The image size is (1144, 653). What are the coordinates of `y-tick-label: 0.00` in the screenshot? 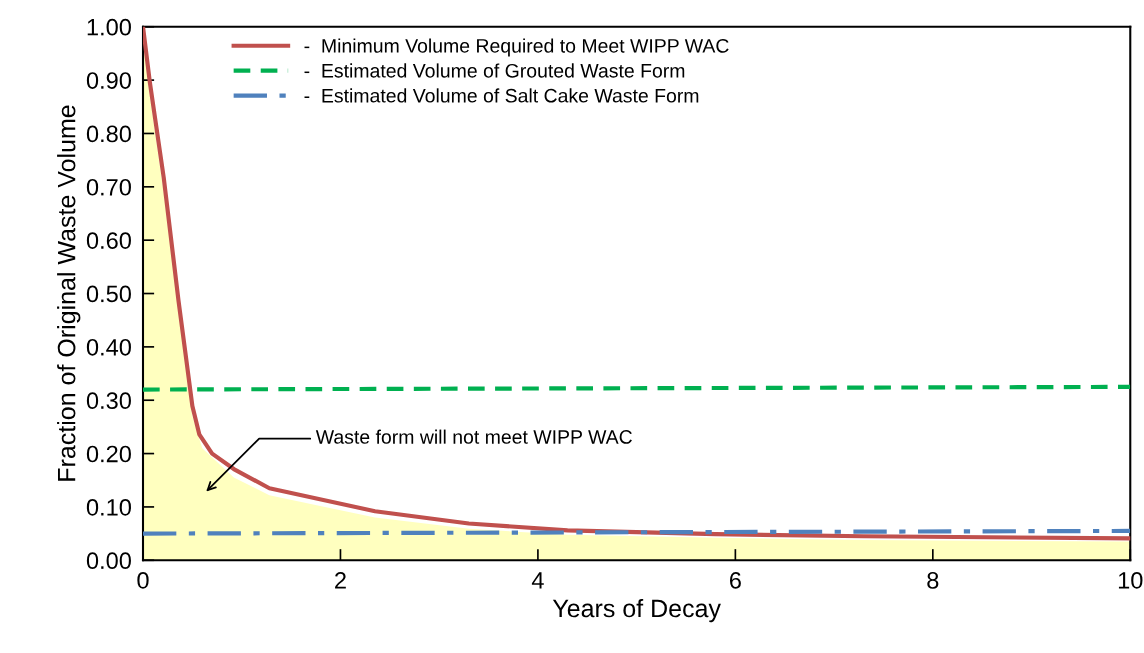 It's located at (108, 561).